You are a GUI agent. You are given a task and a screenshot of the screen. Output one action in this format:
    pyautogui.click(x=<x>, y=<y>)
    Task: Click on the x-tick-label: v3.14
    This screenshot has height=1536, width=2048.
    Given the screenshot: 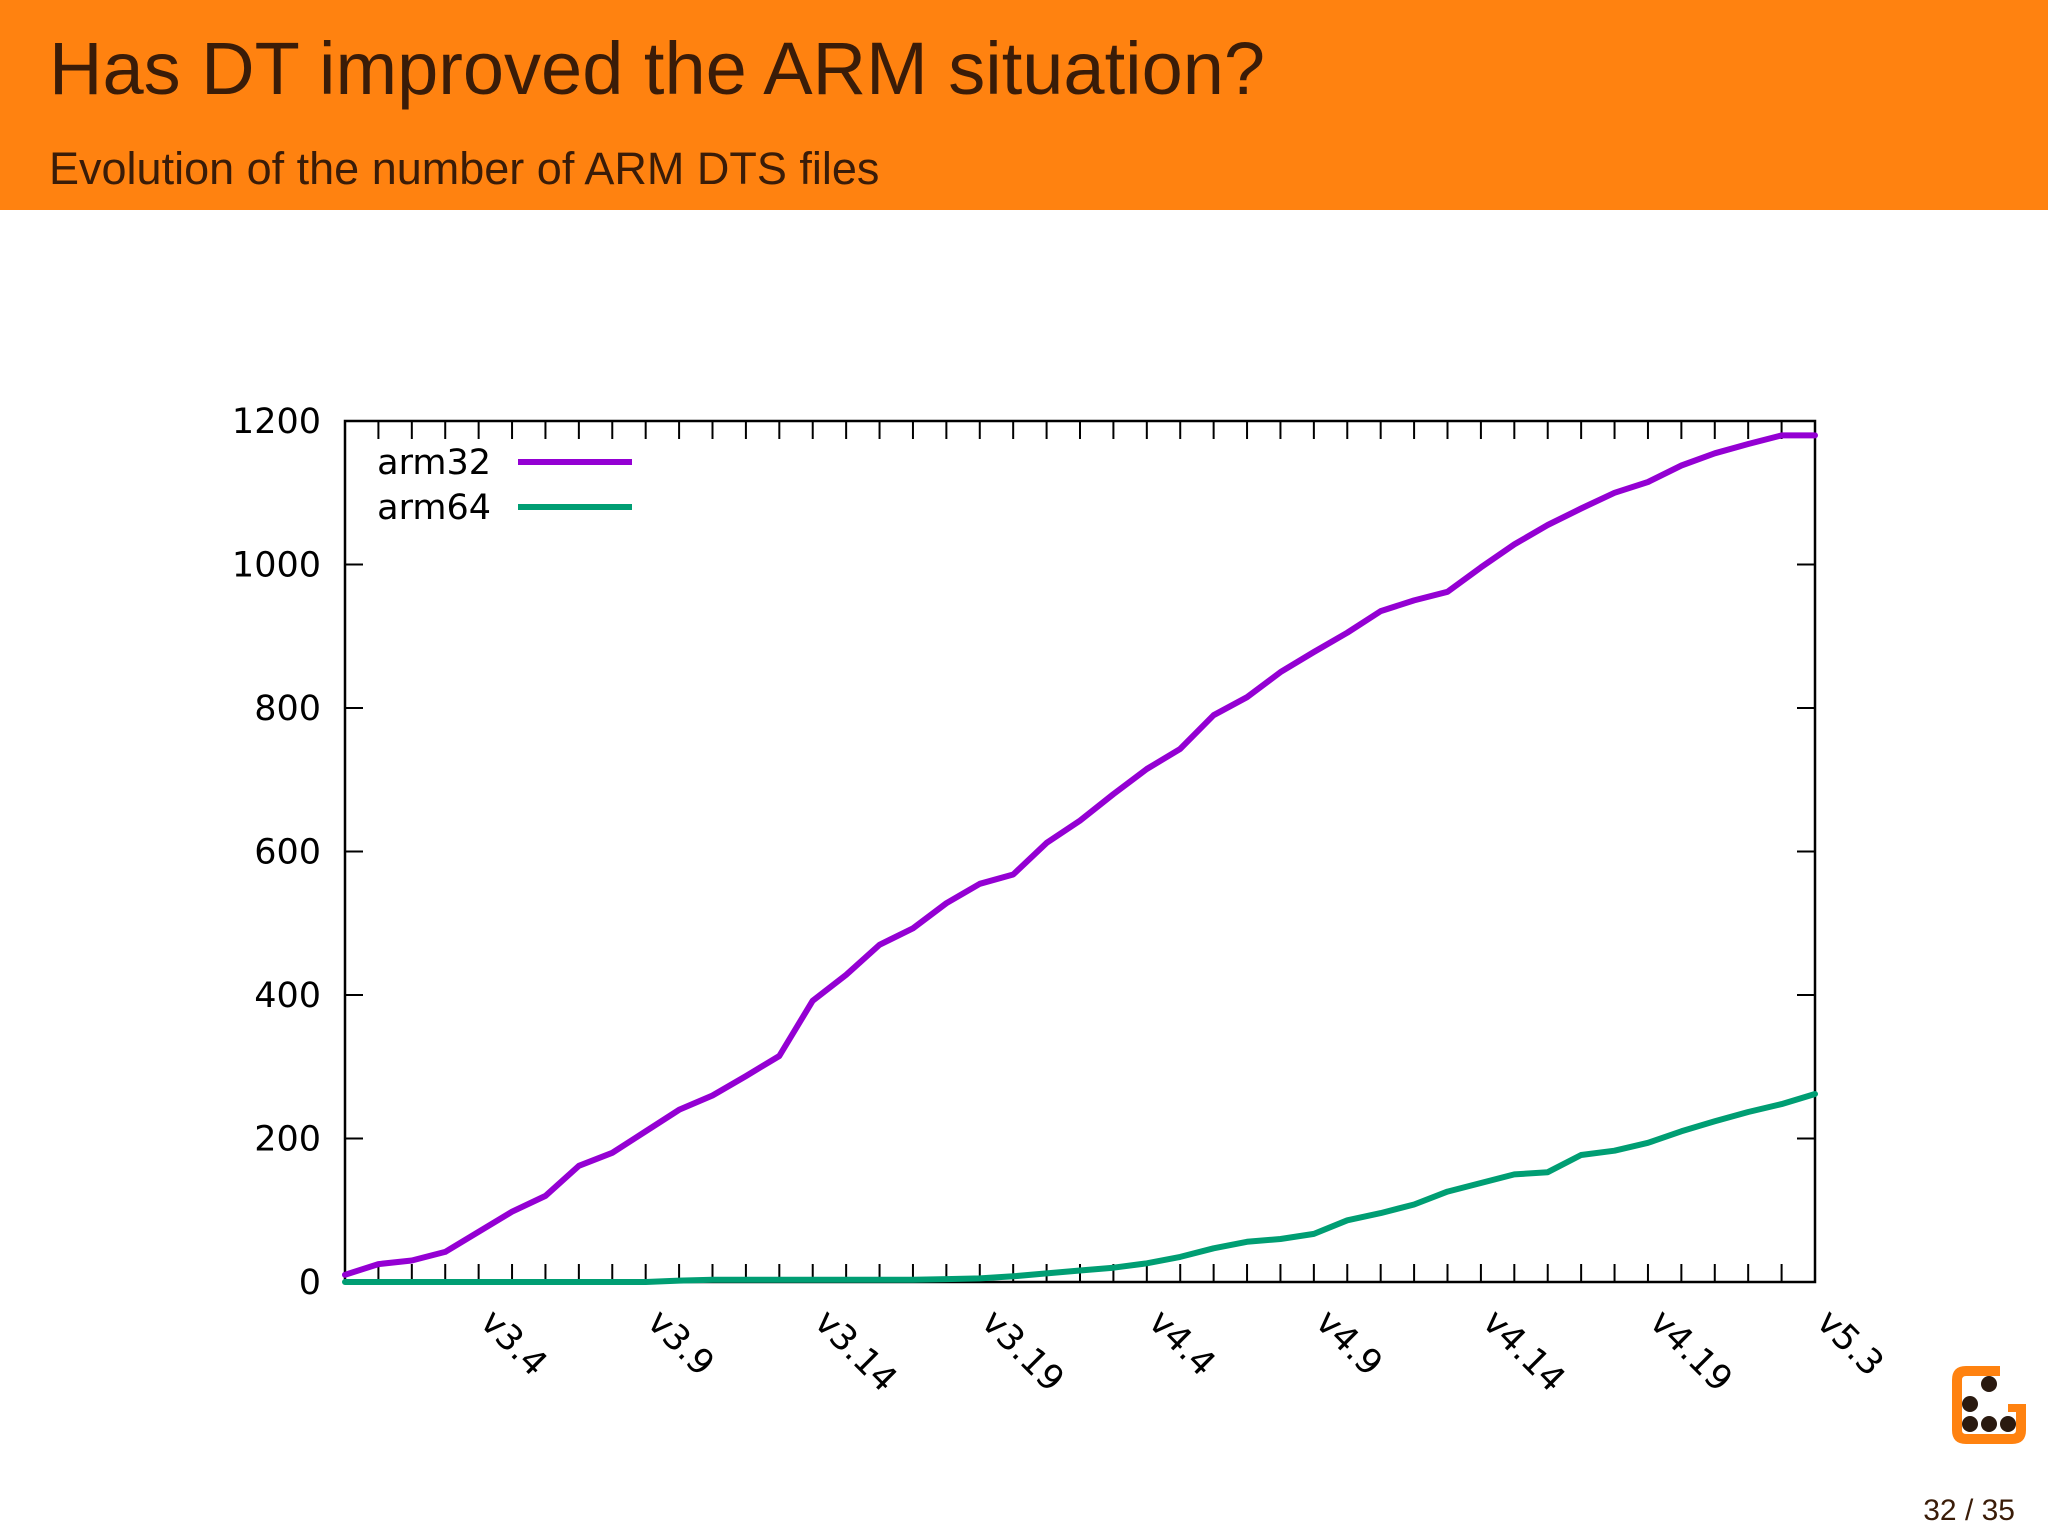 What is the action you would take?
    pyautogui.click(x=855, y=1351)
    